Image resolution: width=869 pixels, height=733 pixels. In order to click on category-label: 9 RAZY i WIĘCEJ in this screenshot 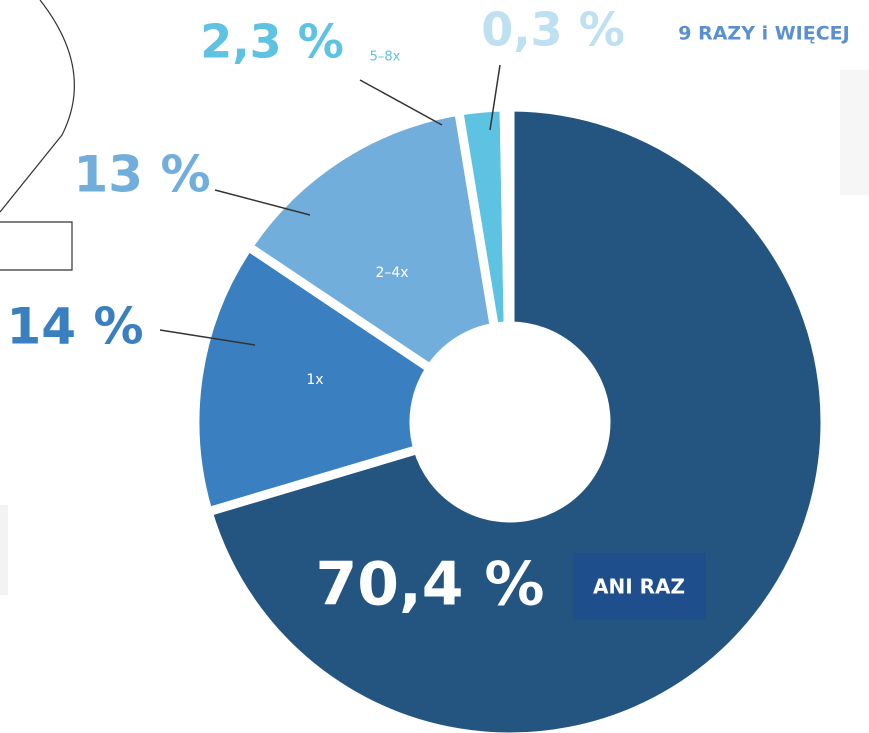, I will do `click(763, 34)`.